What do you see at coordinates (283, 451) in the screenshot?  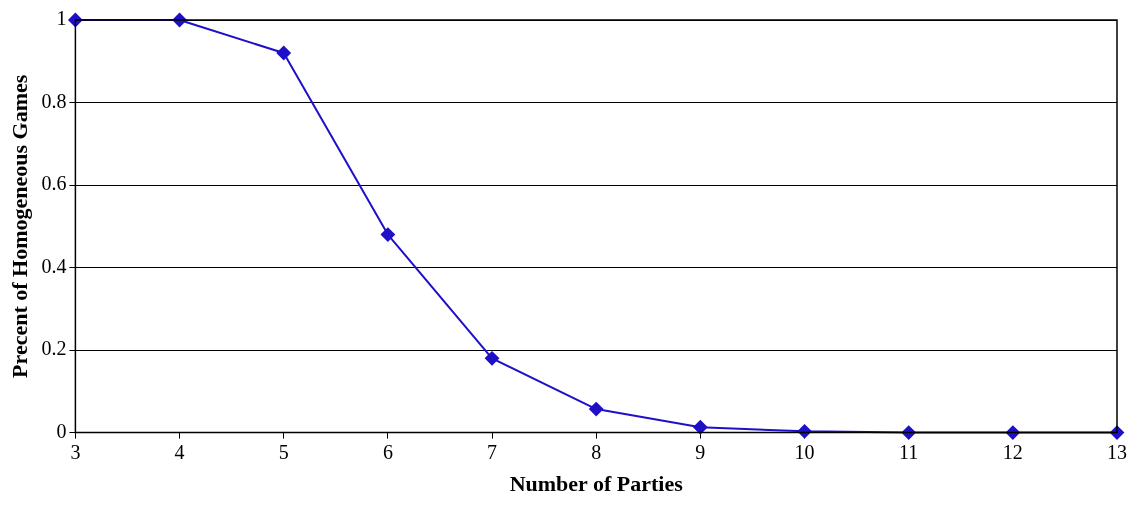 I see `x-tick-label: 5` at bounding box center [283, 451].